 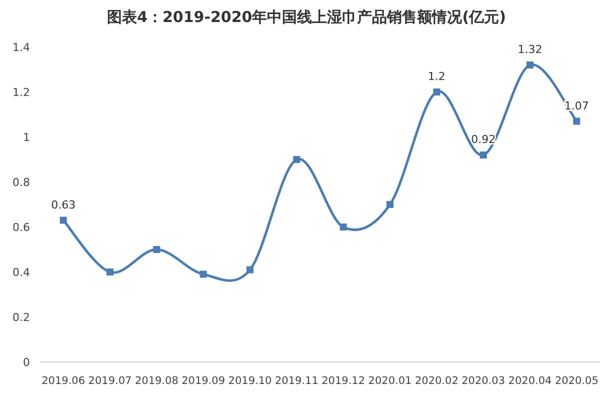 I want to click on x-tick-label: 2020.03, so click(x=484, y=381).